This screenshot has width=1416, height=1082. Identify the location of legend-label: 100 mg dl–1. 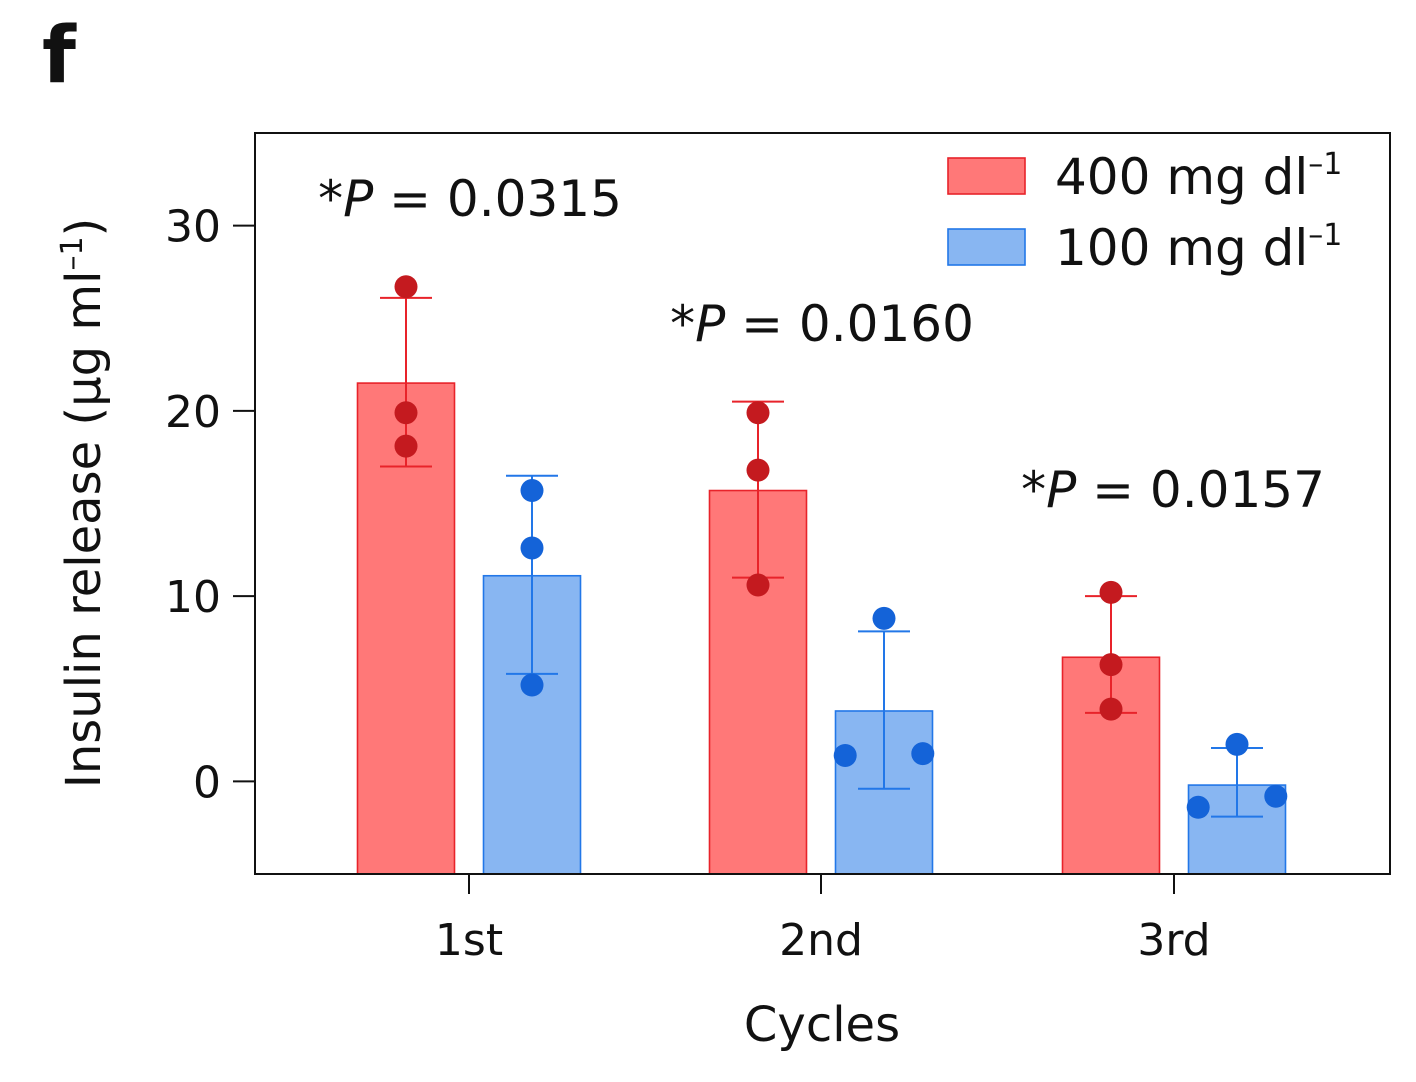
(1198, 247).